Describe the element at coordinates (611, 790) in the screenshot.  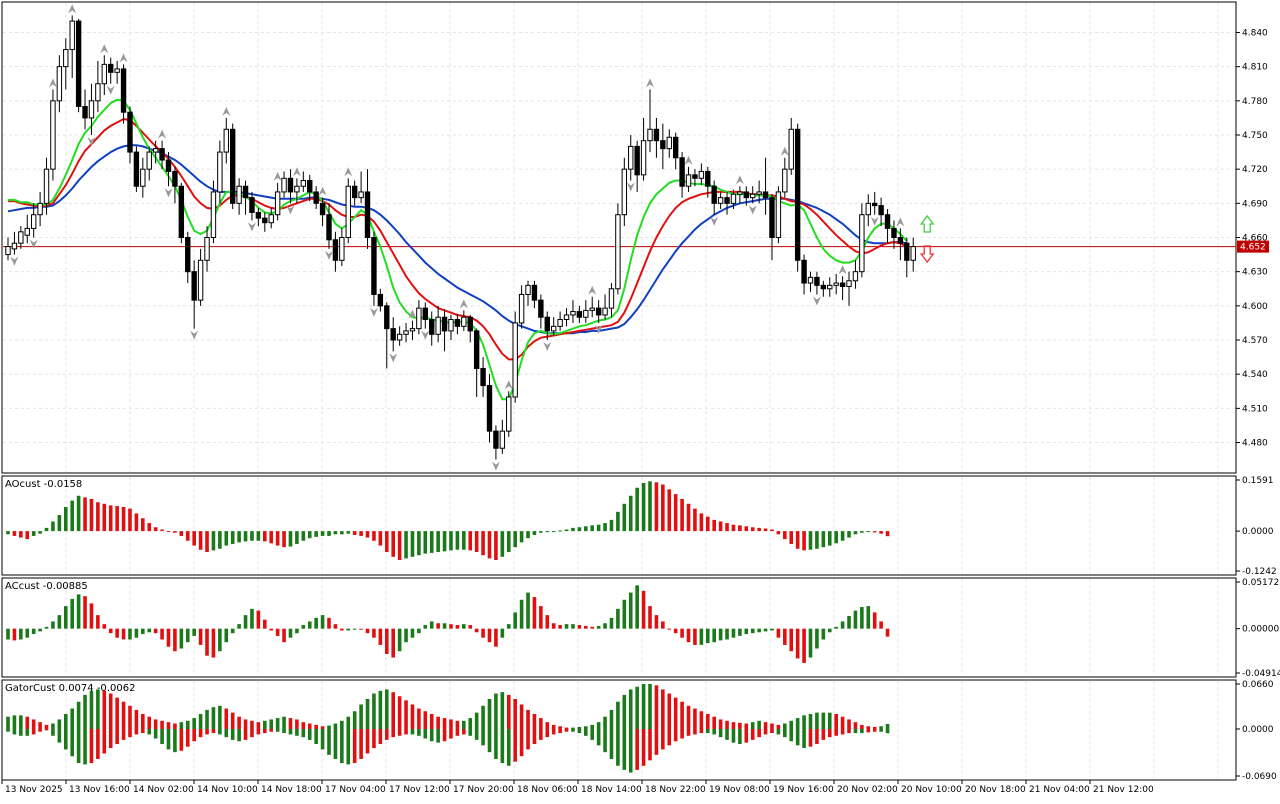
I see `x-tick-label: 18 Nov 14:00` at that location.